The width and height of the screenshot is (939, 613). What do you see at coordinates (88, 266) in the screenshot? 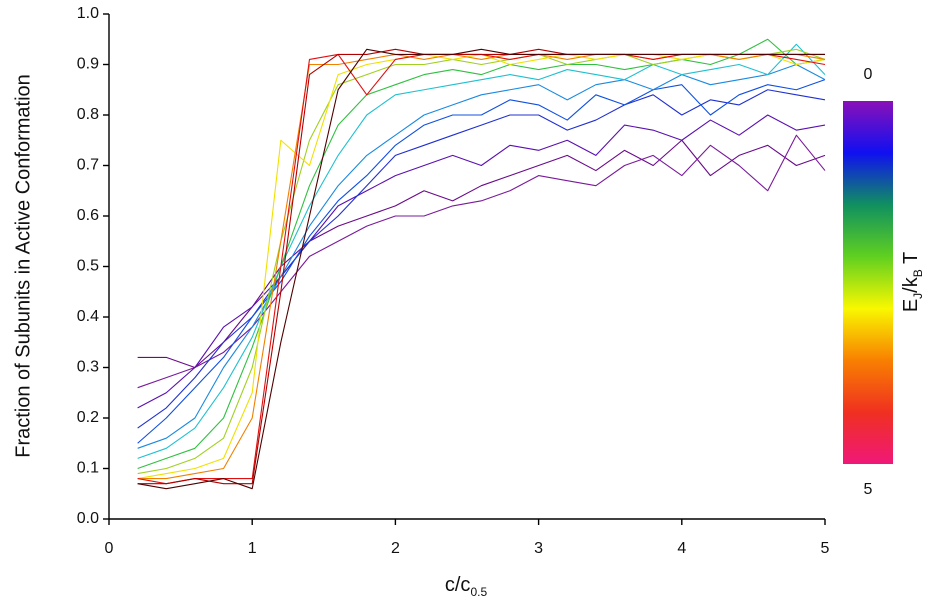
I see `y-tick-label: 0.5` at bounding box center [88, 266].